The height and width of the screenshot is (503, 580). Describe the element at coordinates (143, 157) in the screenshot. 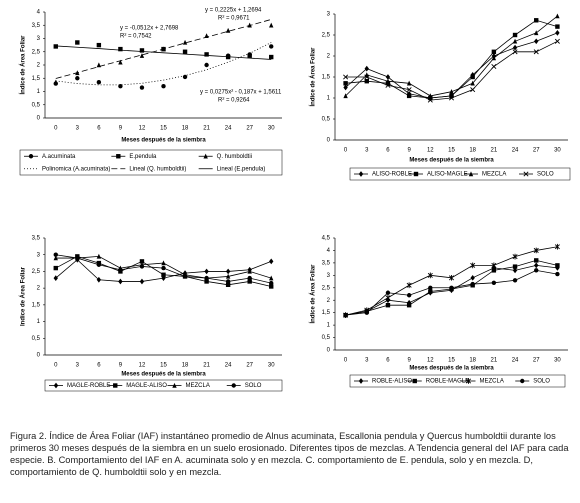

I see `legend-label: E.pendula` at that location.